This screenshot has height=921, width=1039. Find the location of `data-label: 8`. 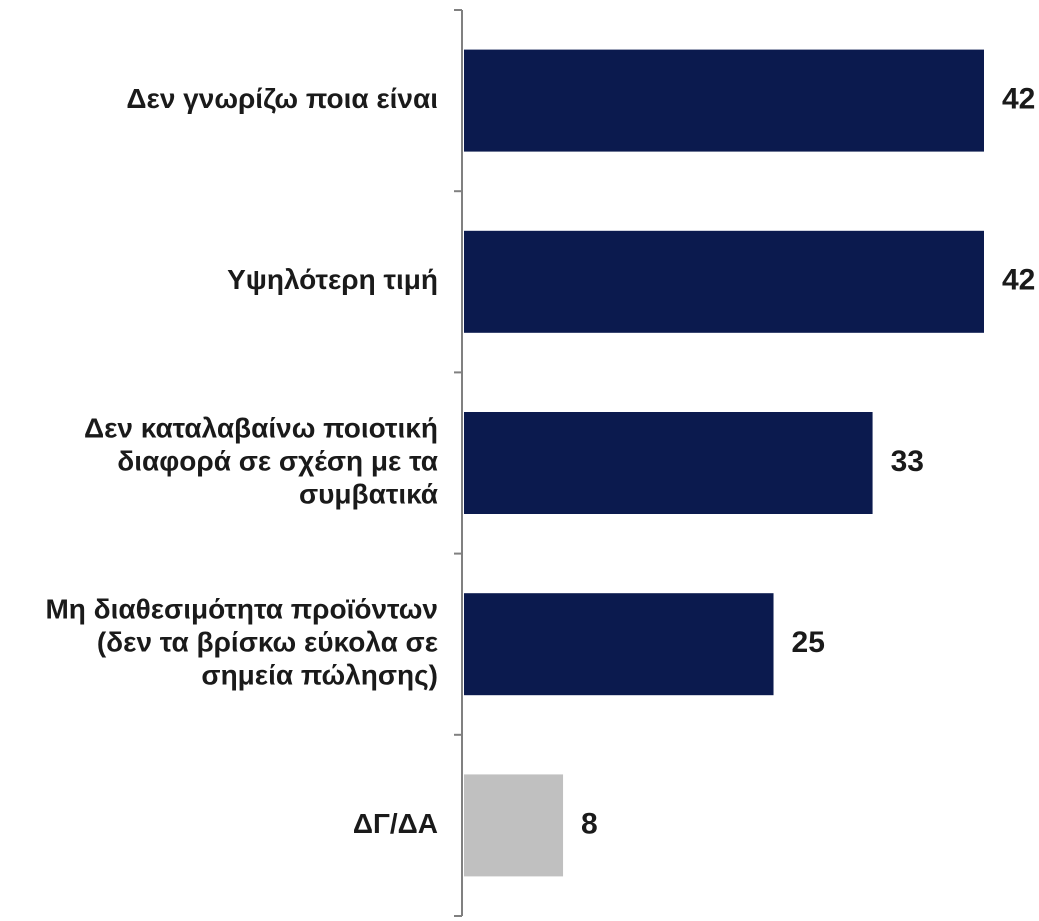

data-label: 8 is located at coordinates (589, 823).